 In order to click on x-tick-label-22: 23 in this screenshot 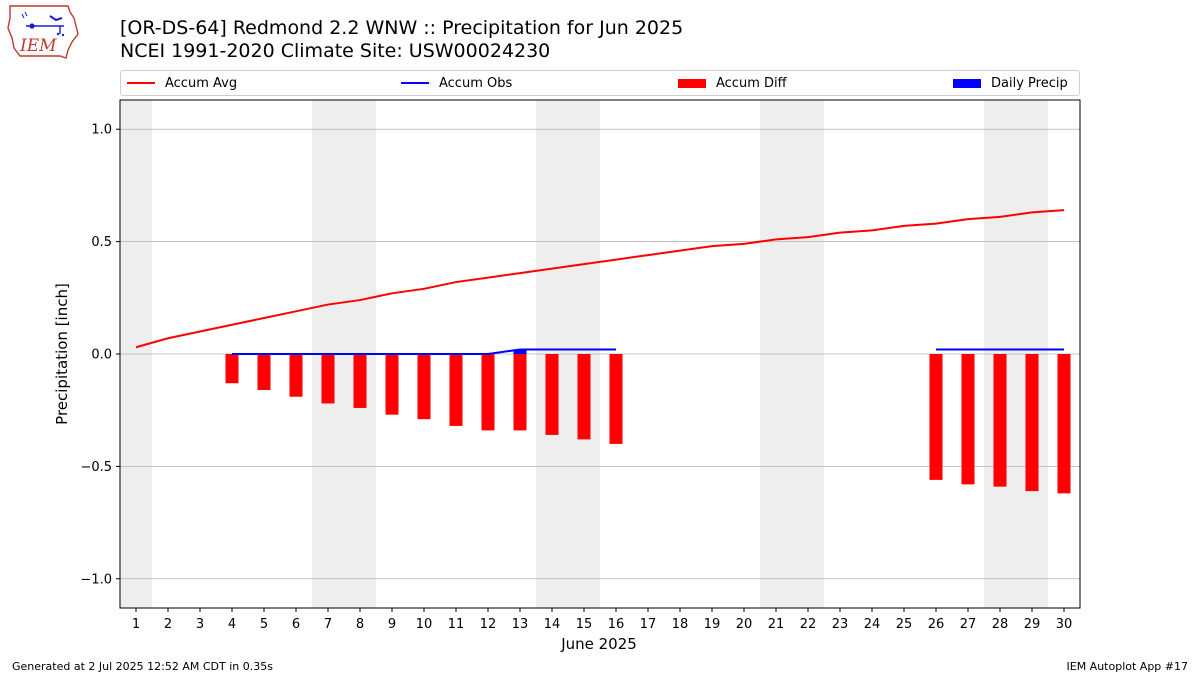, I will do `click(840, 624)`.